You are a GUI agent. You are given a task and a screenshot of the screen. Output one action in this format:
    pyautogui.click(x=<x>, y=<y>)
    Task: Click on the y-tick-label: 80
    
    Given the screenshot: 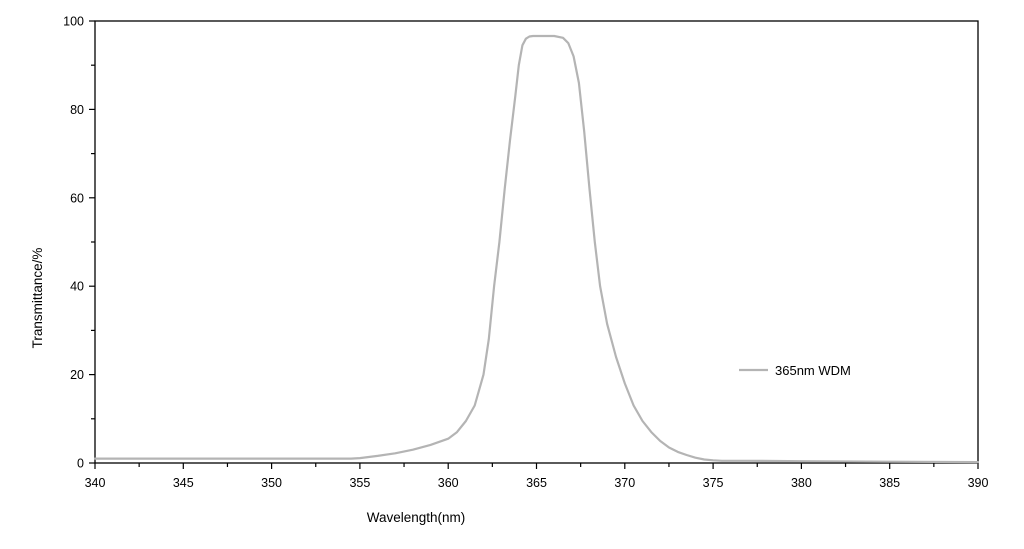 What is the action you would take?
    pyautogui.click(x=77, y=110)
    